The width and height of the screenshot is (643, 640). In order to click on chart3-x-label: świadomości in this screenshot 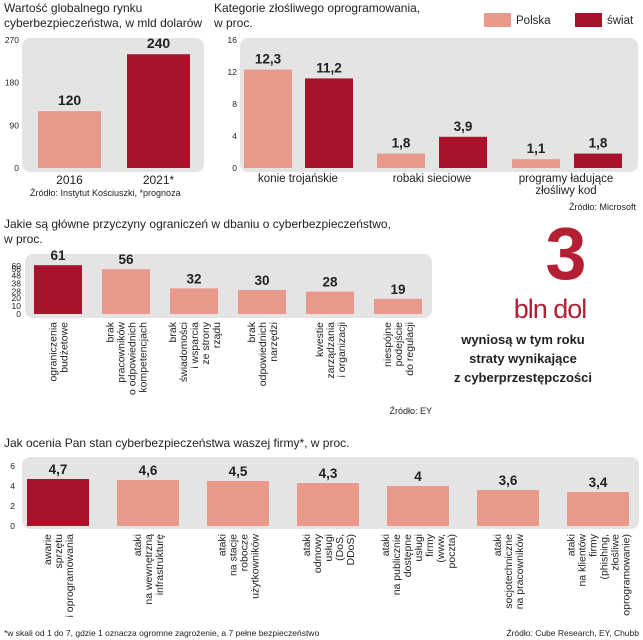, I will do `click(184, 352)`.